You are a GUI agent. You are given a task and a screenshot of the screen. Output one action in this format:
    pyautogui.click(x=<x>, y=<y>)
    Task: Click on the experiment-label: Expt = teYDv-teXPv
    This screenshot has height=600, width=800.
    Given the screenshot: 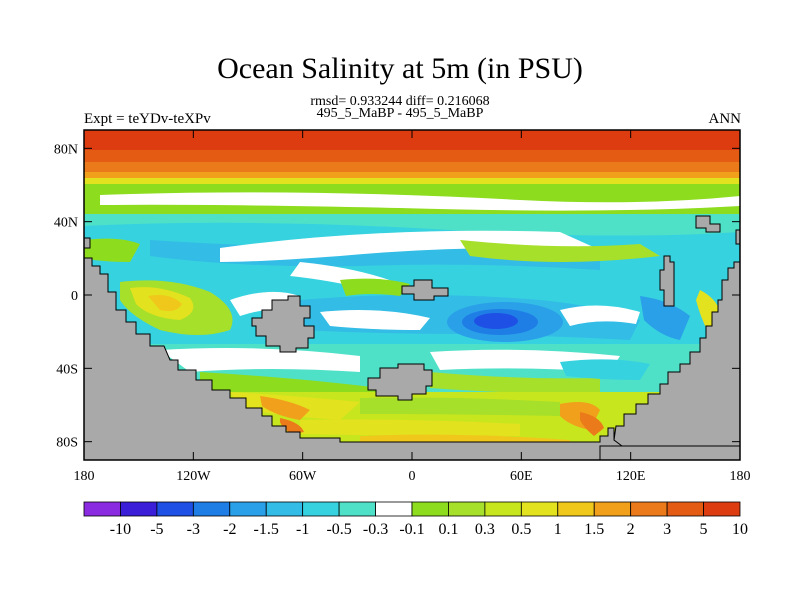 What is the action you would take?
    pyautogui.click(x=147, y=119)
    